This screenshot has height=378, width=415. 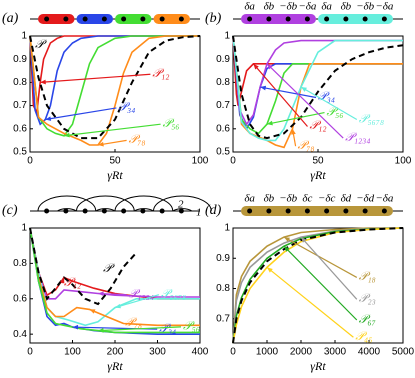 I want to click on chain-label: −δc, so click(x=327, y=199).